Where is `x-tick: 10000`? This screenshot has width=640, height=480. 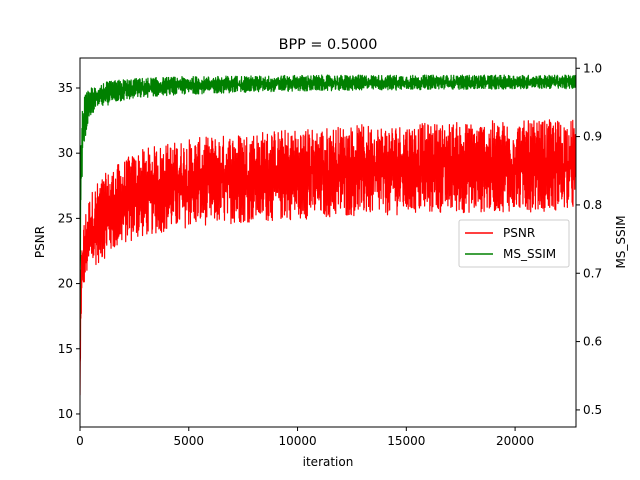
x-tick: 10000 is located at coordinates (297, 437).